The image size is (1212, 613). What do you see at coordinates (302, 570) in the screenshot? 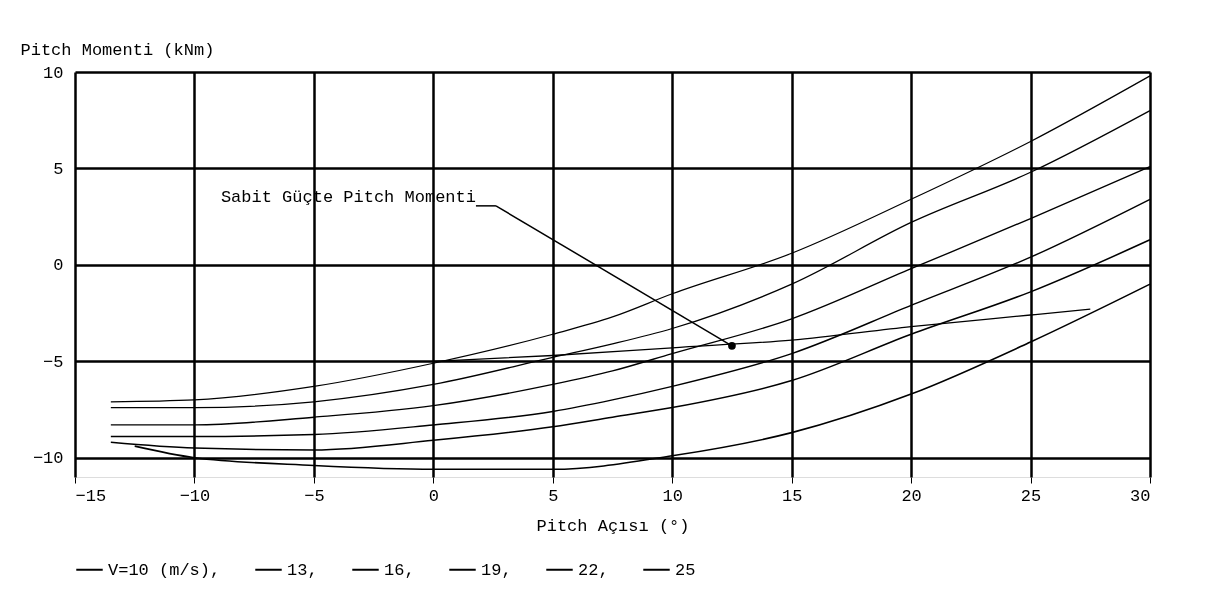
I see `legend-label: 13,` at bounding box center [302, 570].